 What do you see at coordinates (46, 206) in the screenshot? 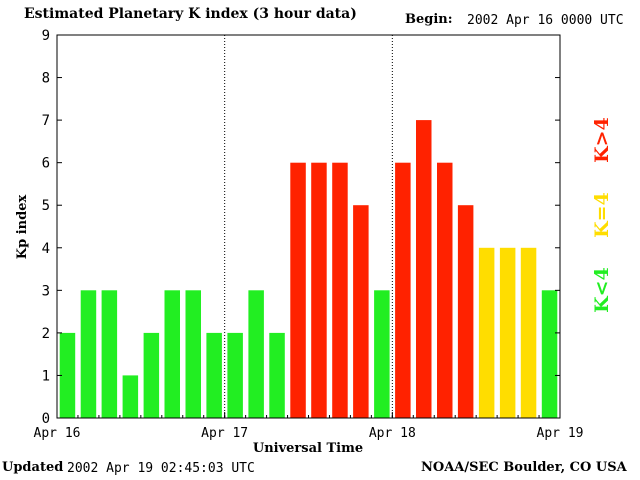
I see `y-tick-label: 5` at bounding box center [46, 206].